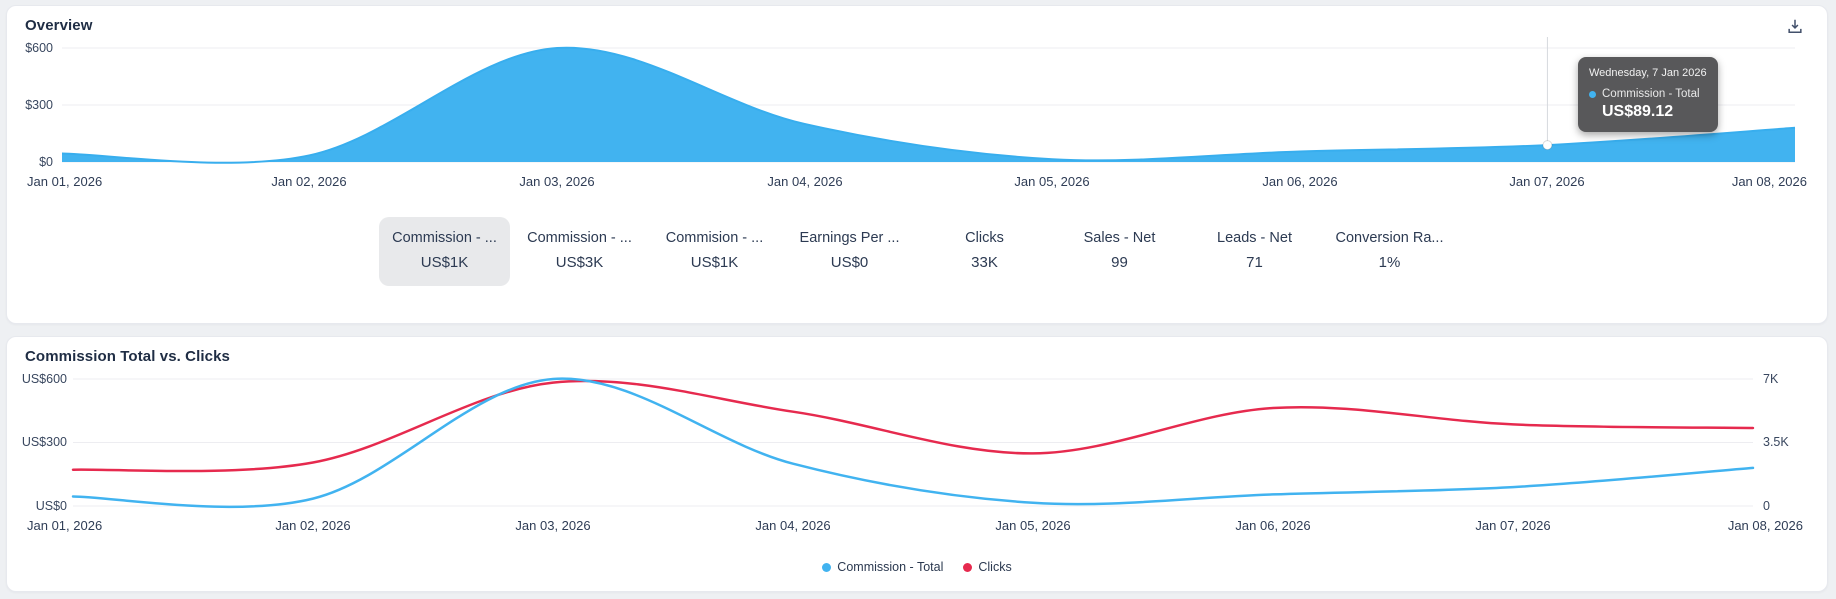 The height and width of the screenshot is (599, 1836). I want to click on legend-item-clicks: Clicks, so click(987, 567).